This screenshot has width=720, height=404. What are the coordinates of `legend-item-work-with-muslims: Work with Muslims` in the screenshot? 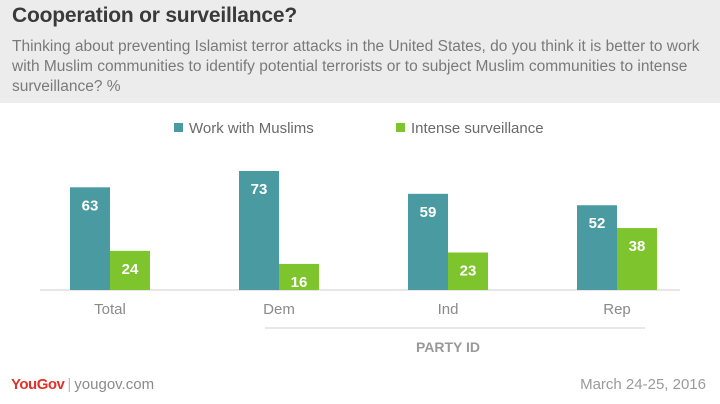 It's located at (244, 128).